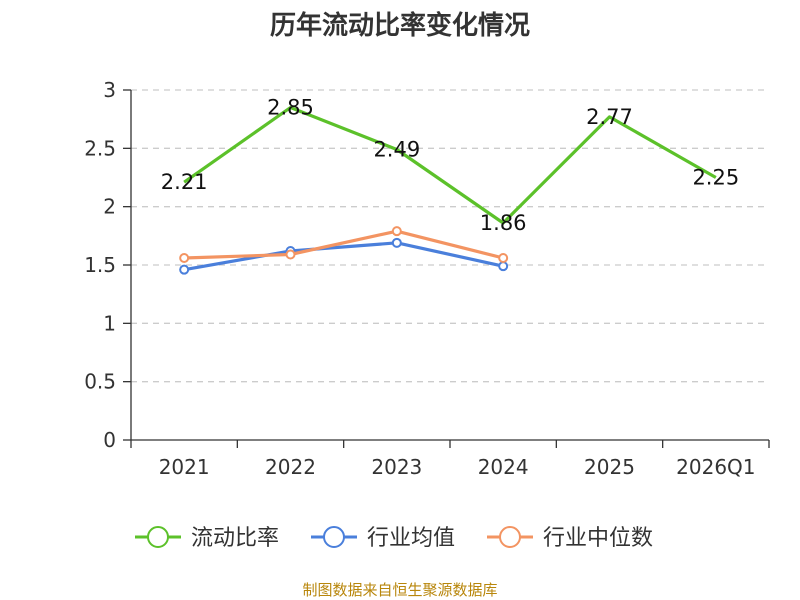 The image size is (800, 600). I want to click on legend-label: 行业均值, so click(411, 538).